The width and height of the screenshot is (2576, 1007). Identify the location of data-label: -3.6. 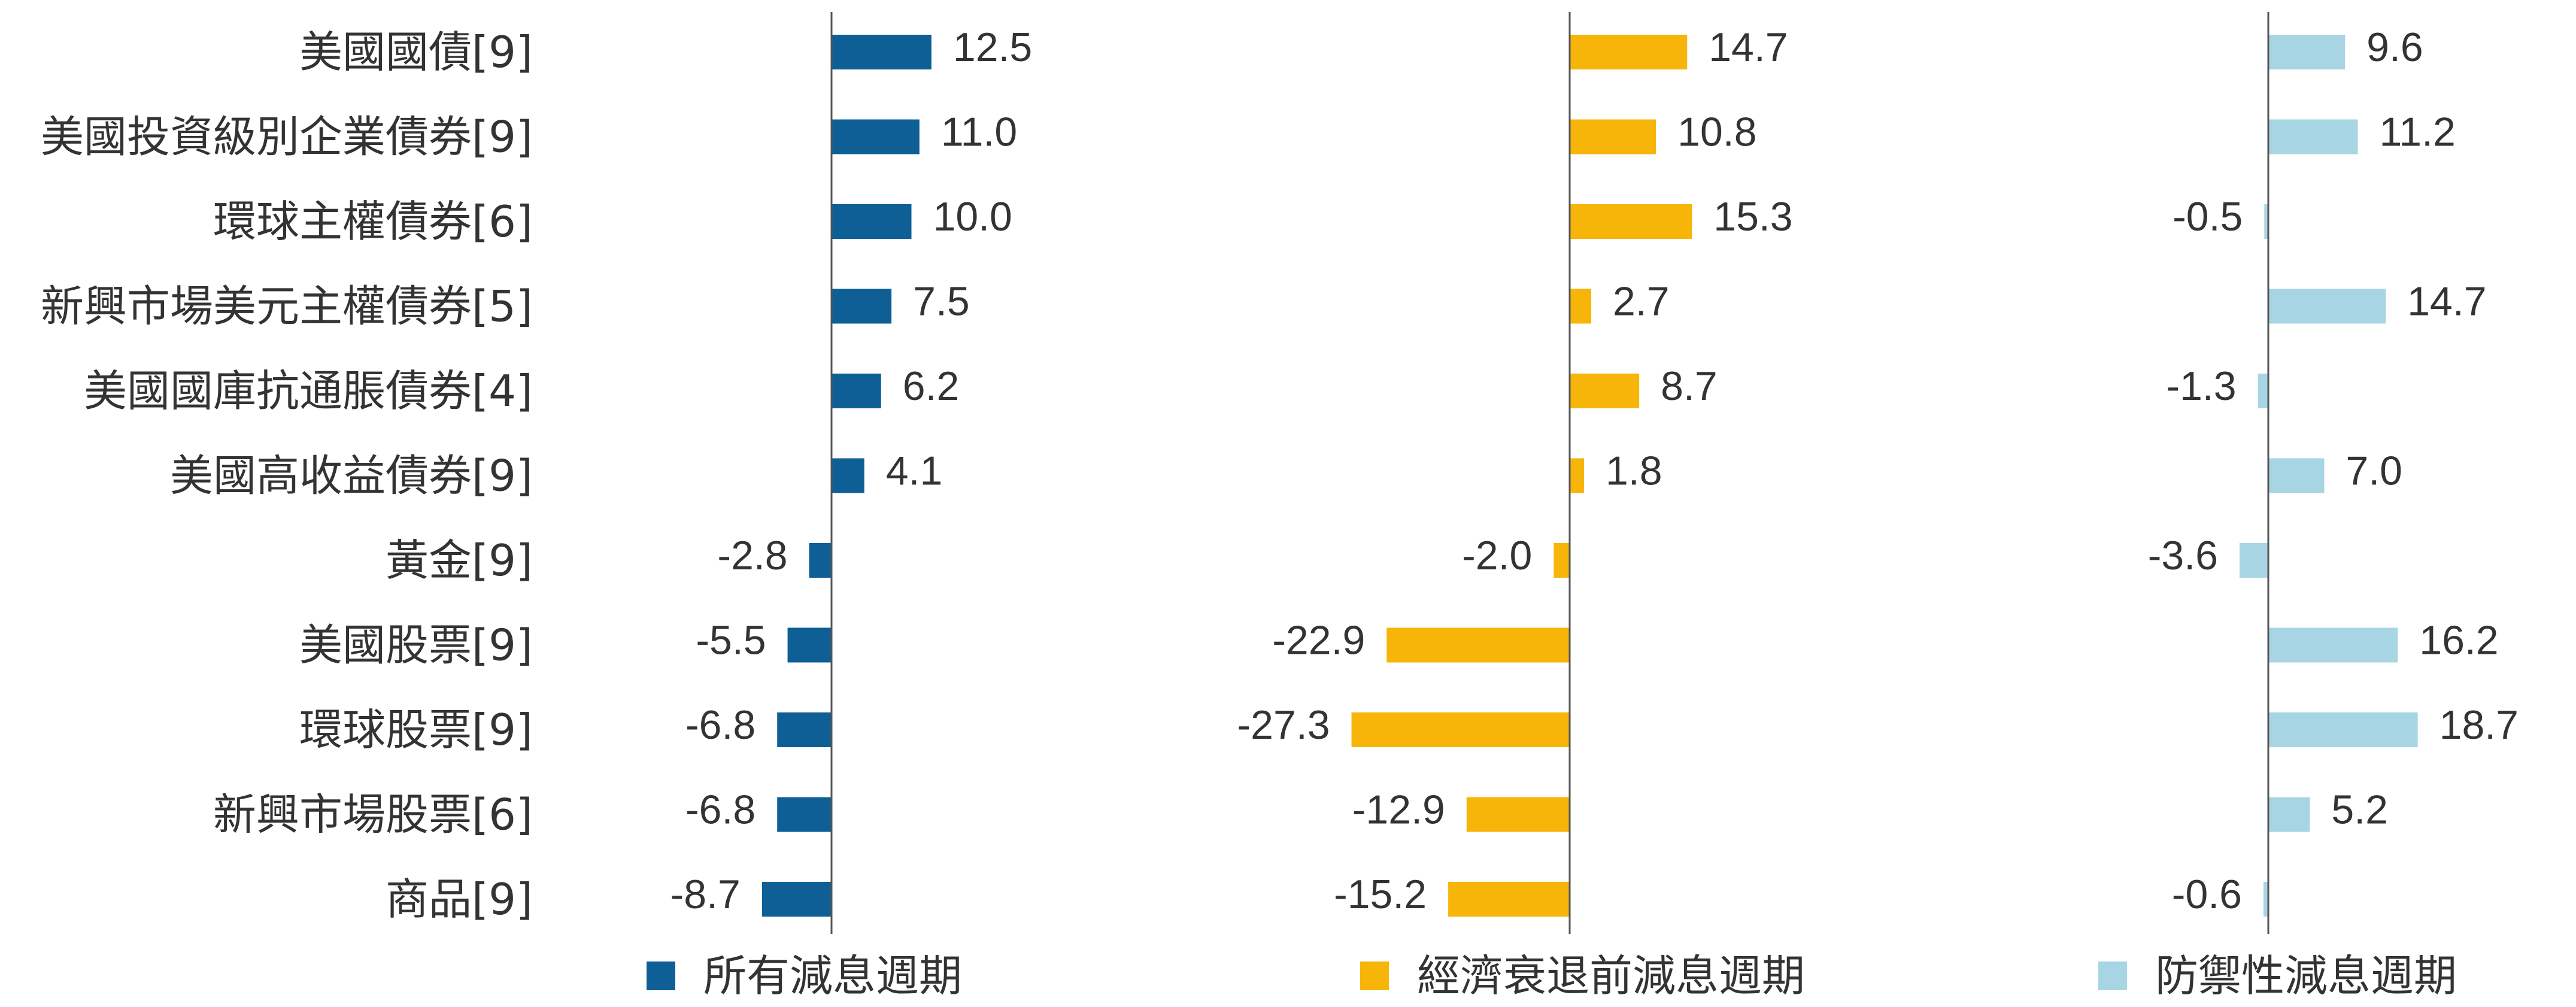
(2183, 555).